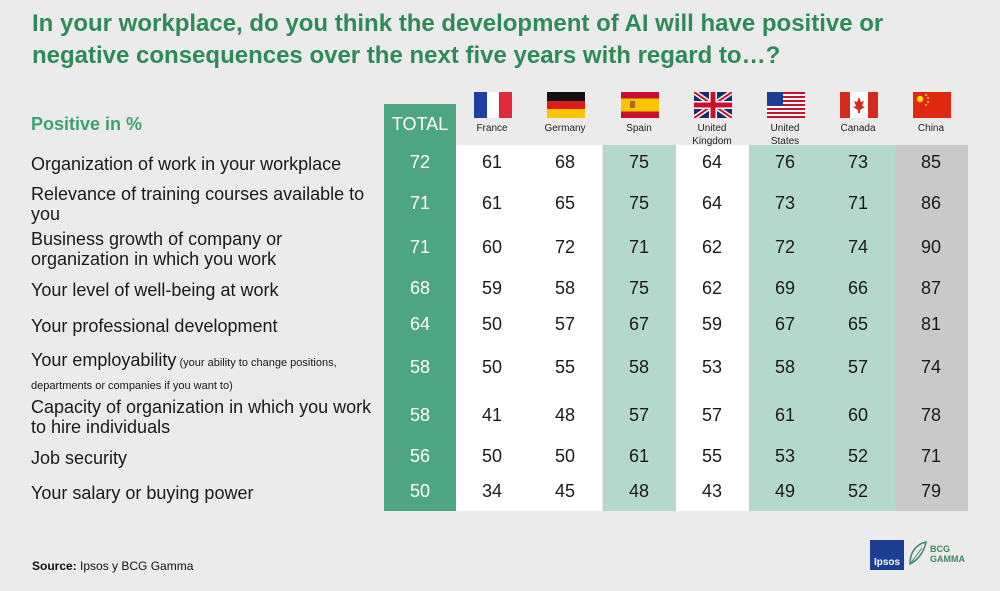  What do you see at coordinates (712, 162) in the screenshot?
I see `value-cell: 64` at bounding box center [712, 162].